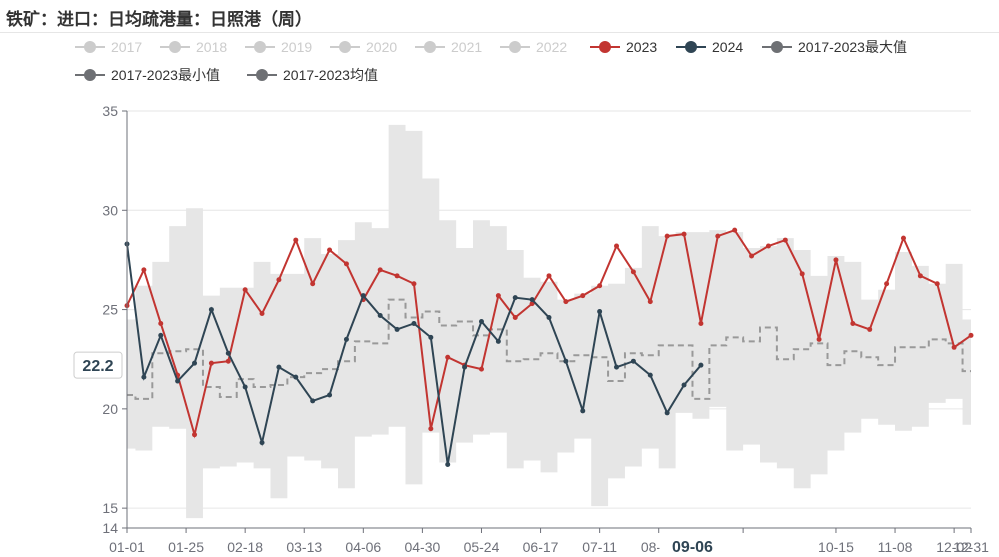  What do you see at coordinates (641, 47) in the screenshot?
I see `legend-label-6: 2023` at bounding box center [641, 47].